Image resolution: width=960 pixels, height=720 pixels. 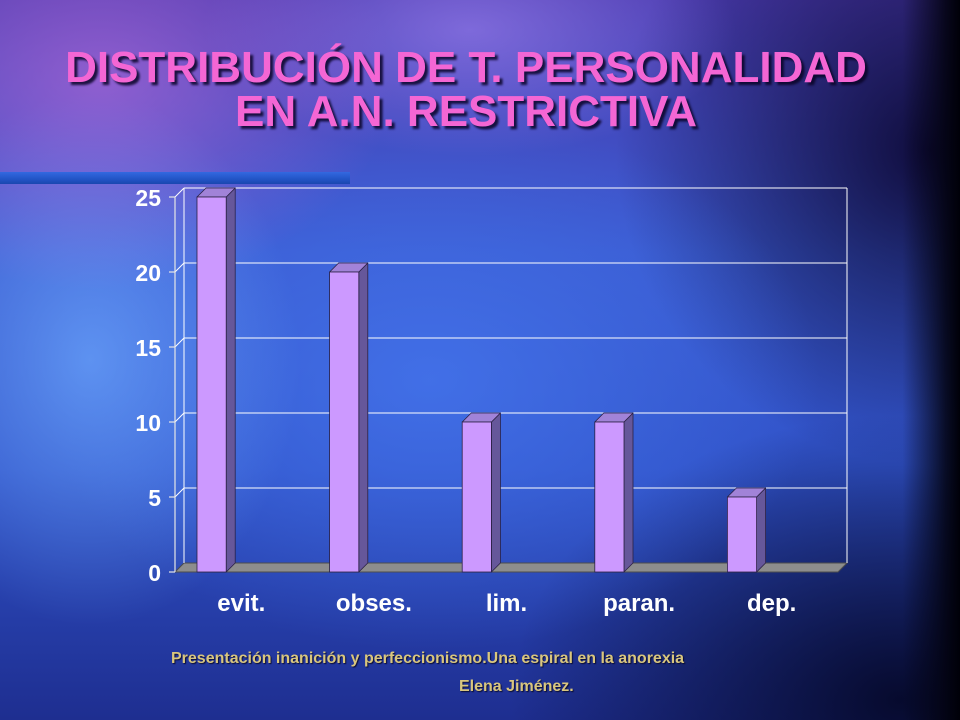 I want to click on bar-evit, so click(x=216, y=380).